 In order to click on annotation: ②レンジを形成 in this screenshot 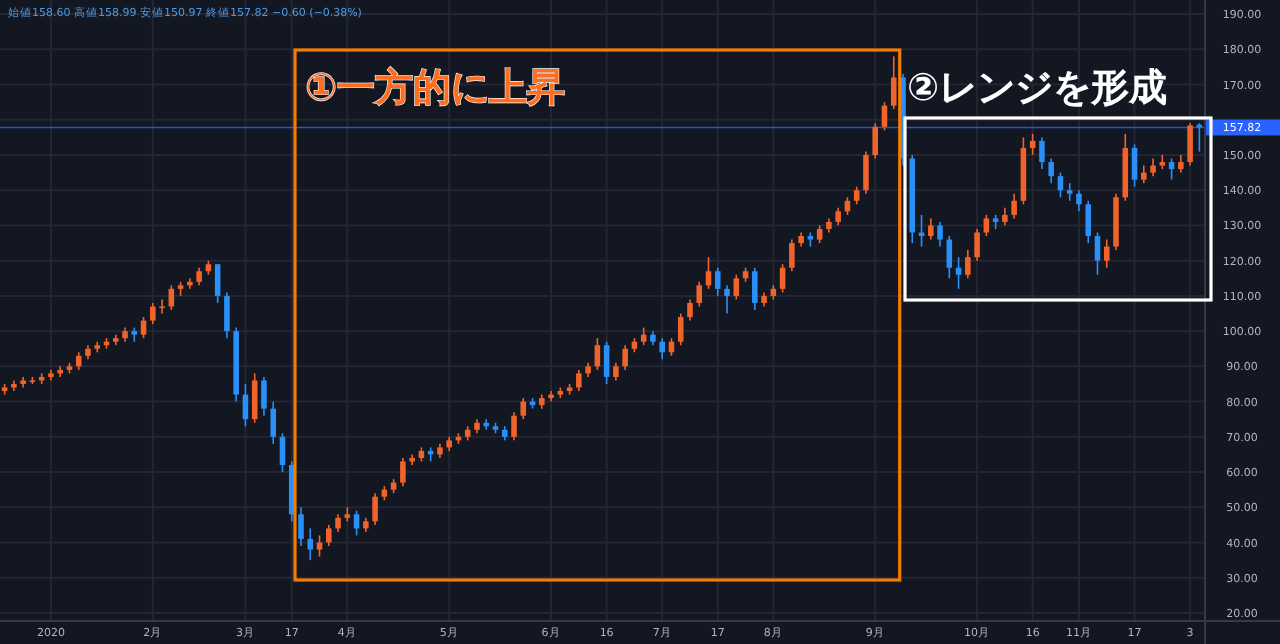, I will do `click(1037, 88)`.